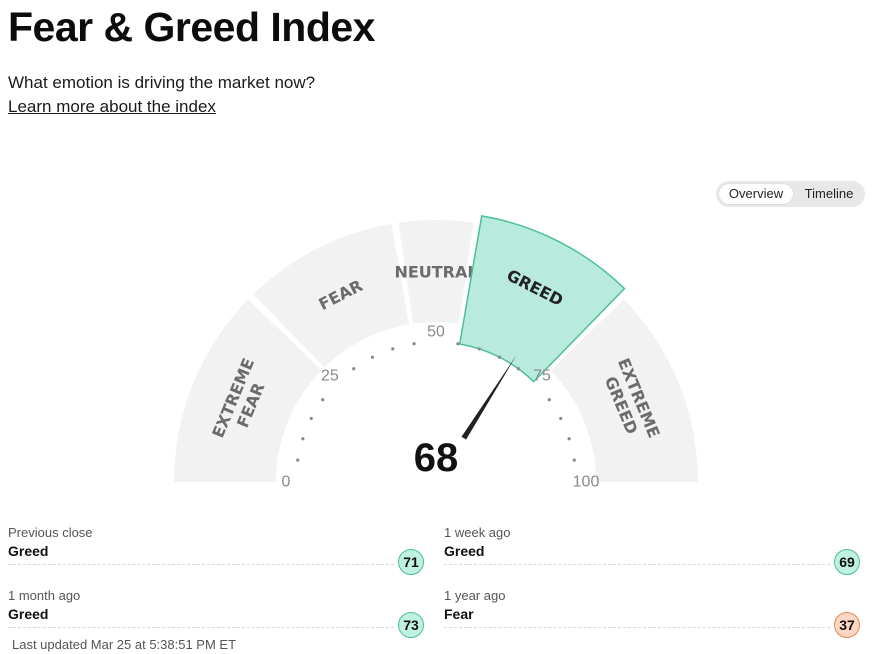  Describe the element at coordinates (112, 106) in the screenshot. I see `learn-more-link: Learn more about the index` at that location.